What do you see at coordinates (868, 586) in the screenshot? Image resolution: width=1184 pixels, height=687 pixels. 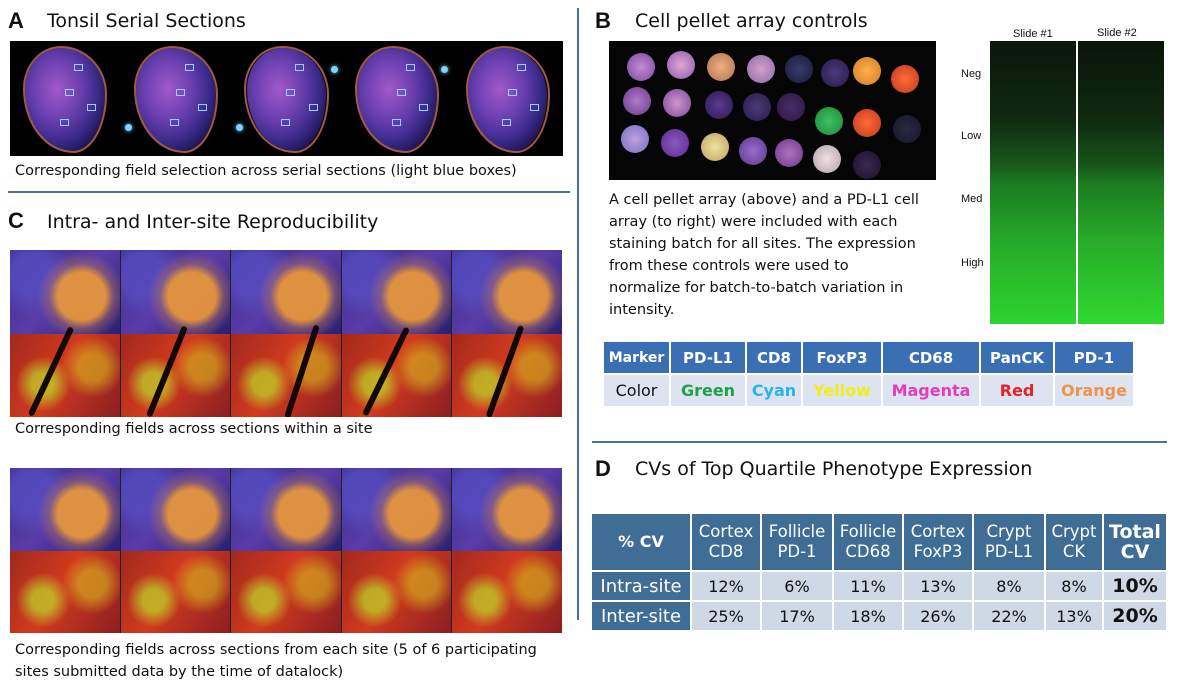 I see `cv-cell: 11%` at bounding box center [868, 586].